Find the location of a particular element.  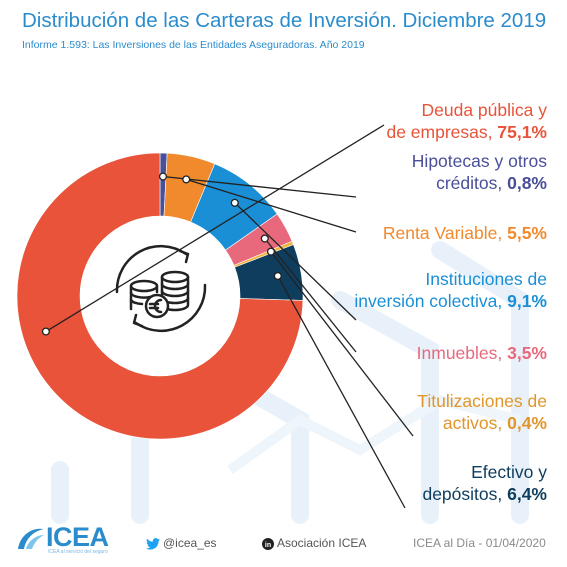

label-deuda-publica: Deuda pública y de empresas, 75,1% is located at coordinates (466, 121).